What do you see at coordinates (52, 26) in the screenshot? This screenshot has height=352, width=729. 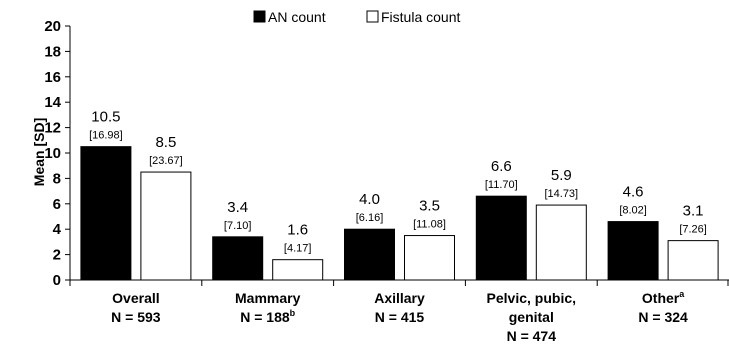 I see `y-tick-label: 20` at bounding box center [52, 26].